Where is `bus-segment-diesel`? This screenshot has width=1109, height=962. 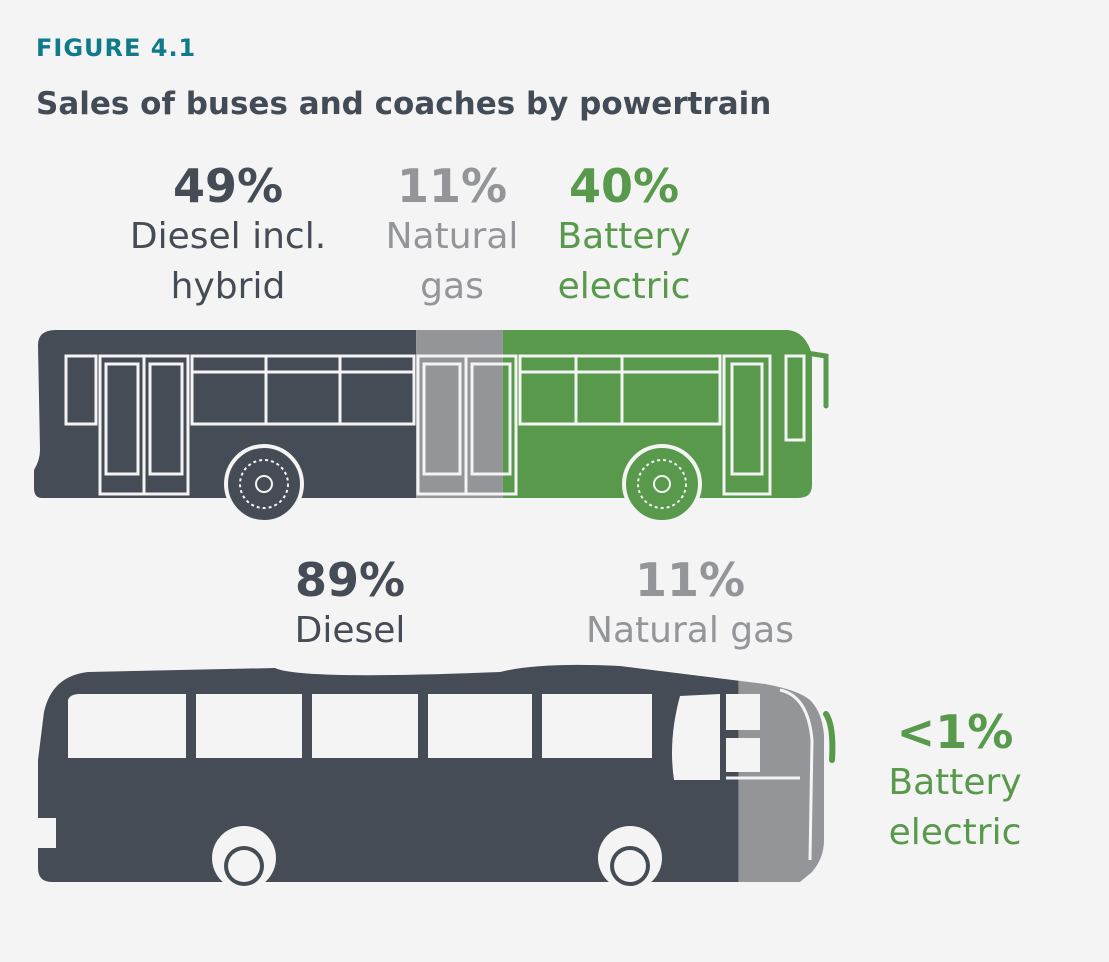 bus-segment-diesel is located at coordinates (225, 414).